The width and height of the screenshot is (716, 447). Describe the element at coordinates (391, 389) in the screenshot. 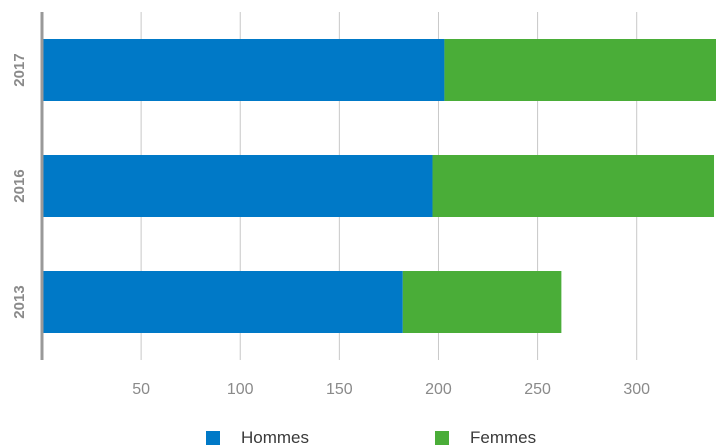

I see `x-tick-labels: 50 100 150 200 250 300` at that location.